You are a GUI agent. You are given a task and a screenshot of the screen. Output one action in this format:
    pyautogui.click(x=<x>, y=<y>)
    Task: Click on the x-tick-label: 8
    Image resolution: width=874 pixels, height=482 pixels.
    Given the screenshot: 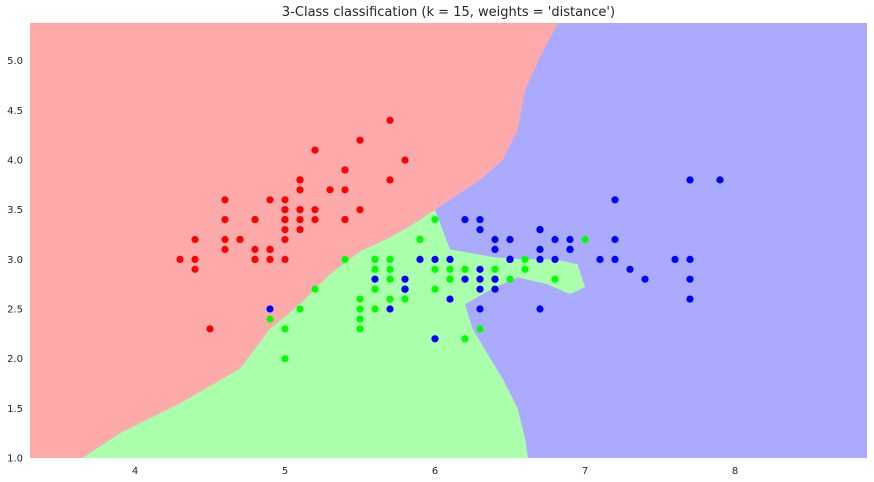 What is the action you would take?
    pyautogui.click(x=735, y=471)
    